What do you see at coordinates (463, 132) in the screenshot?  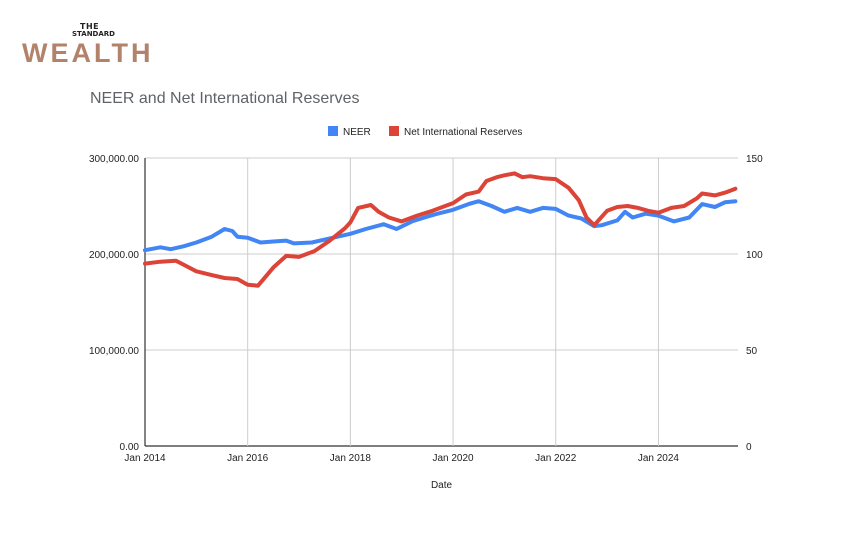 I see `legend-label-net-international-reserves: Net International Reserves` at bounding box center [463, 132].